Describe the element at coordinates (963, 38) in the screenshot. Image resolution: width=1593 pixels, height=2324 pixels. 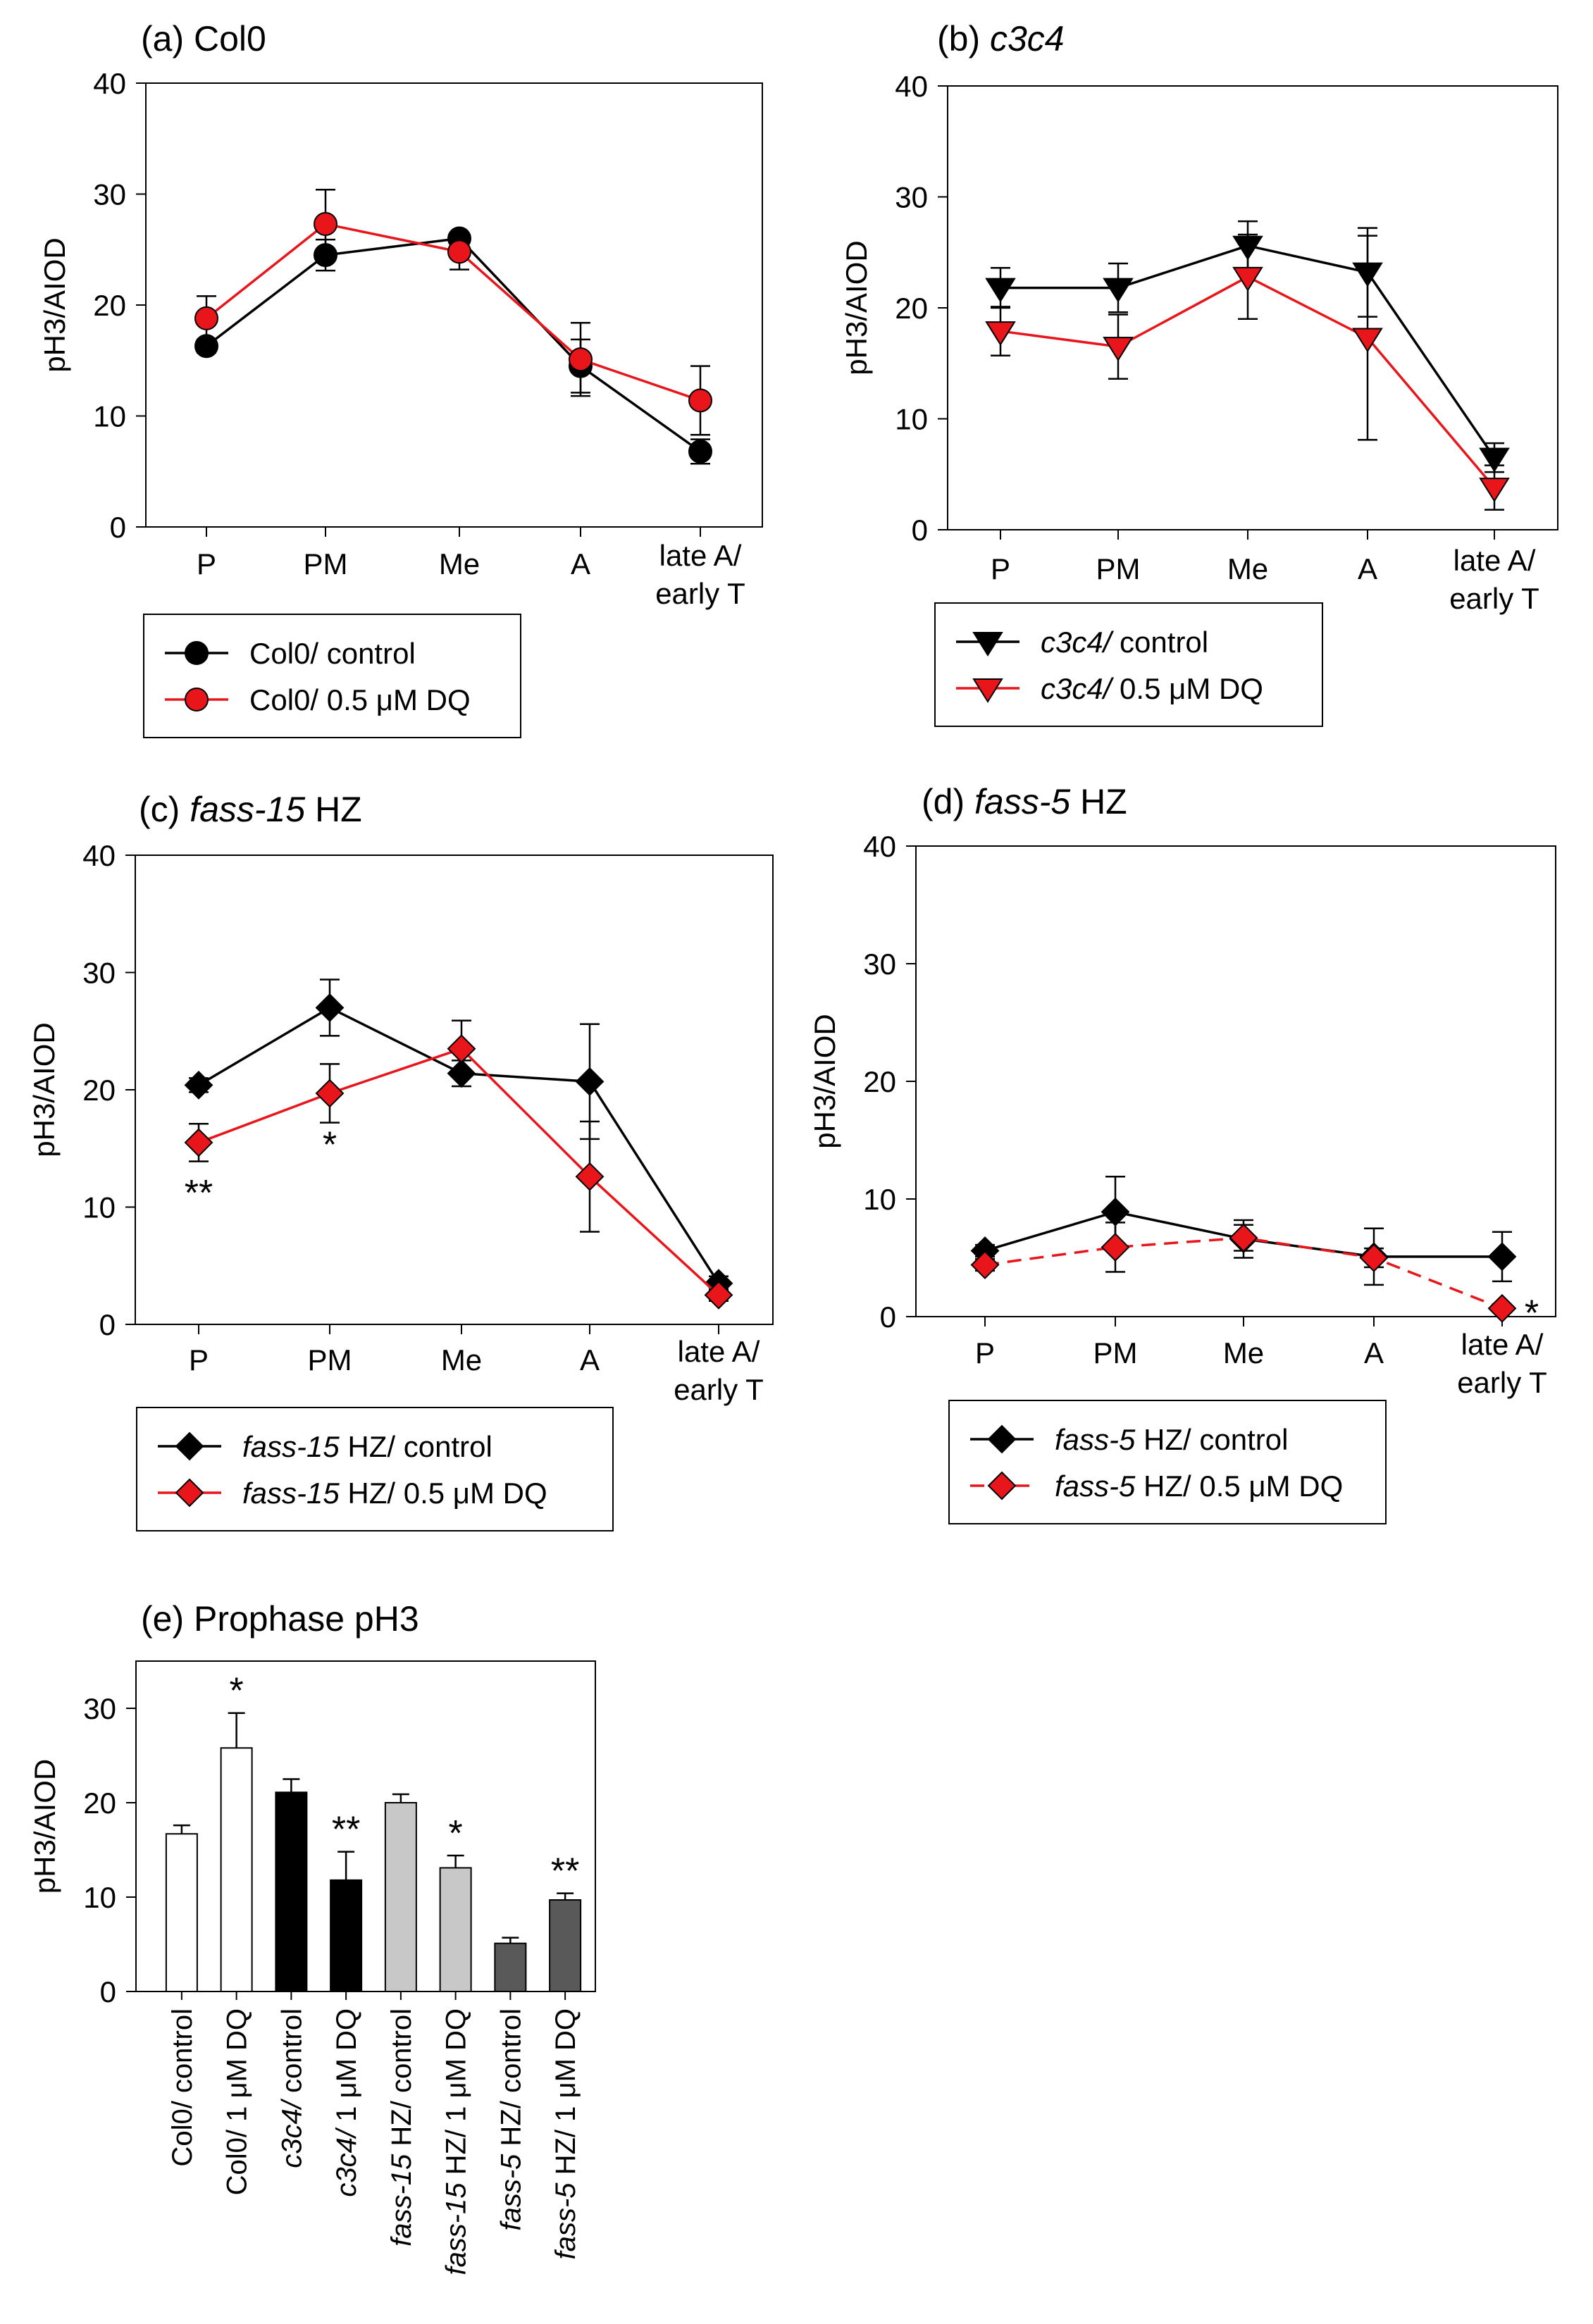
I see `panel-label: (b)` at that location.